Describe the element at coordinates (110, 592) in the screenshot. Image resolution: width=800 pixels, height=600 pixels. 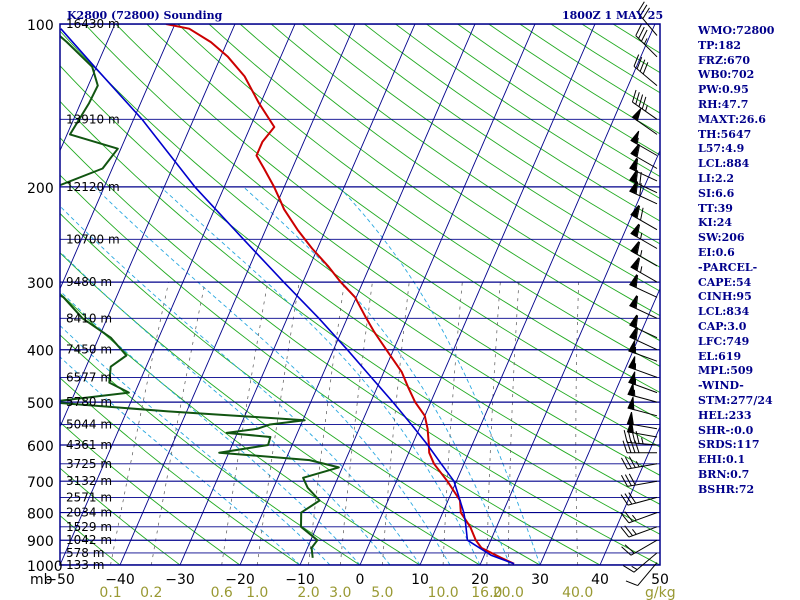
I see `mixing-ratio-label: 0.1` at that location.